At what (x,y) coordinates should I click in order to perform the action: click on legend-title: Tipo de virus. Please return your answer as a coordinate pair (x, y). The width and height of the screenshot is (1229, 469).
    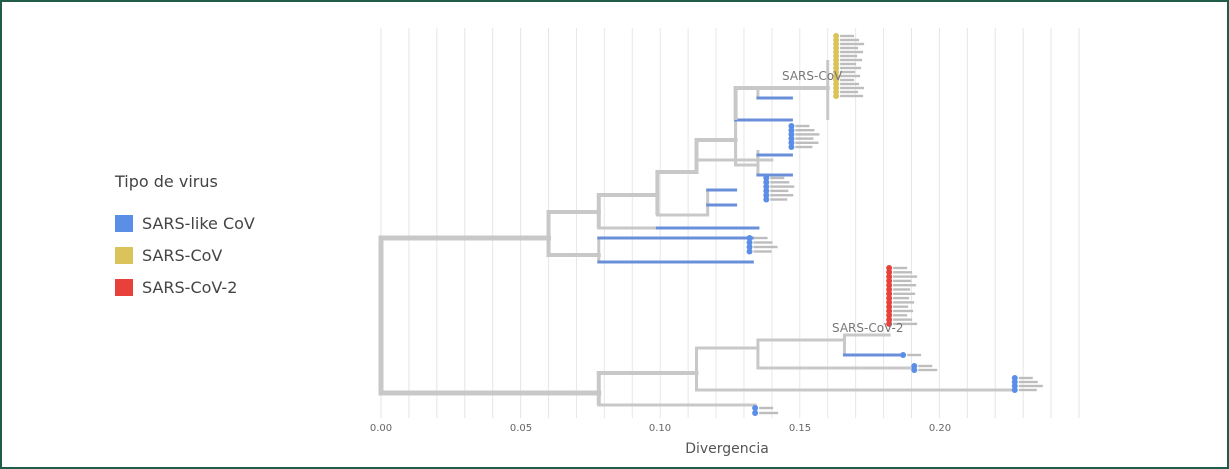
    Looking at the image, I should click on (166, 181).